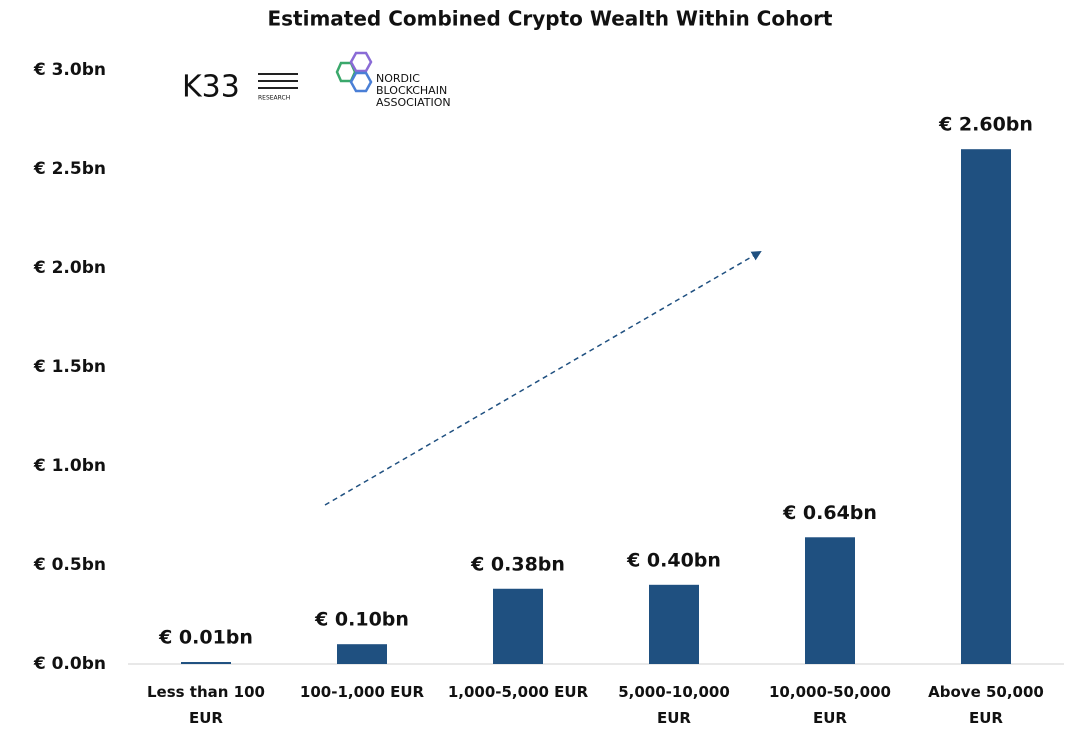 The height and width of the screenshot is (729, 1068). I want to click on y-tick-label: € 0.5bn, so click(69, 565).